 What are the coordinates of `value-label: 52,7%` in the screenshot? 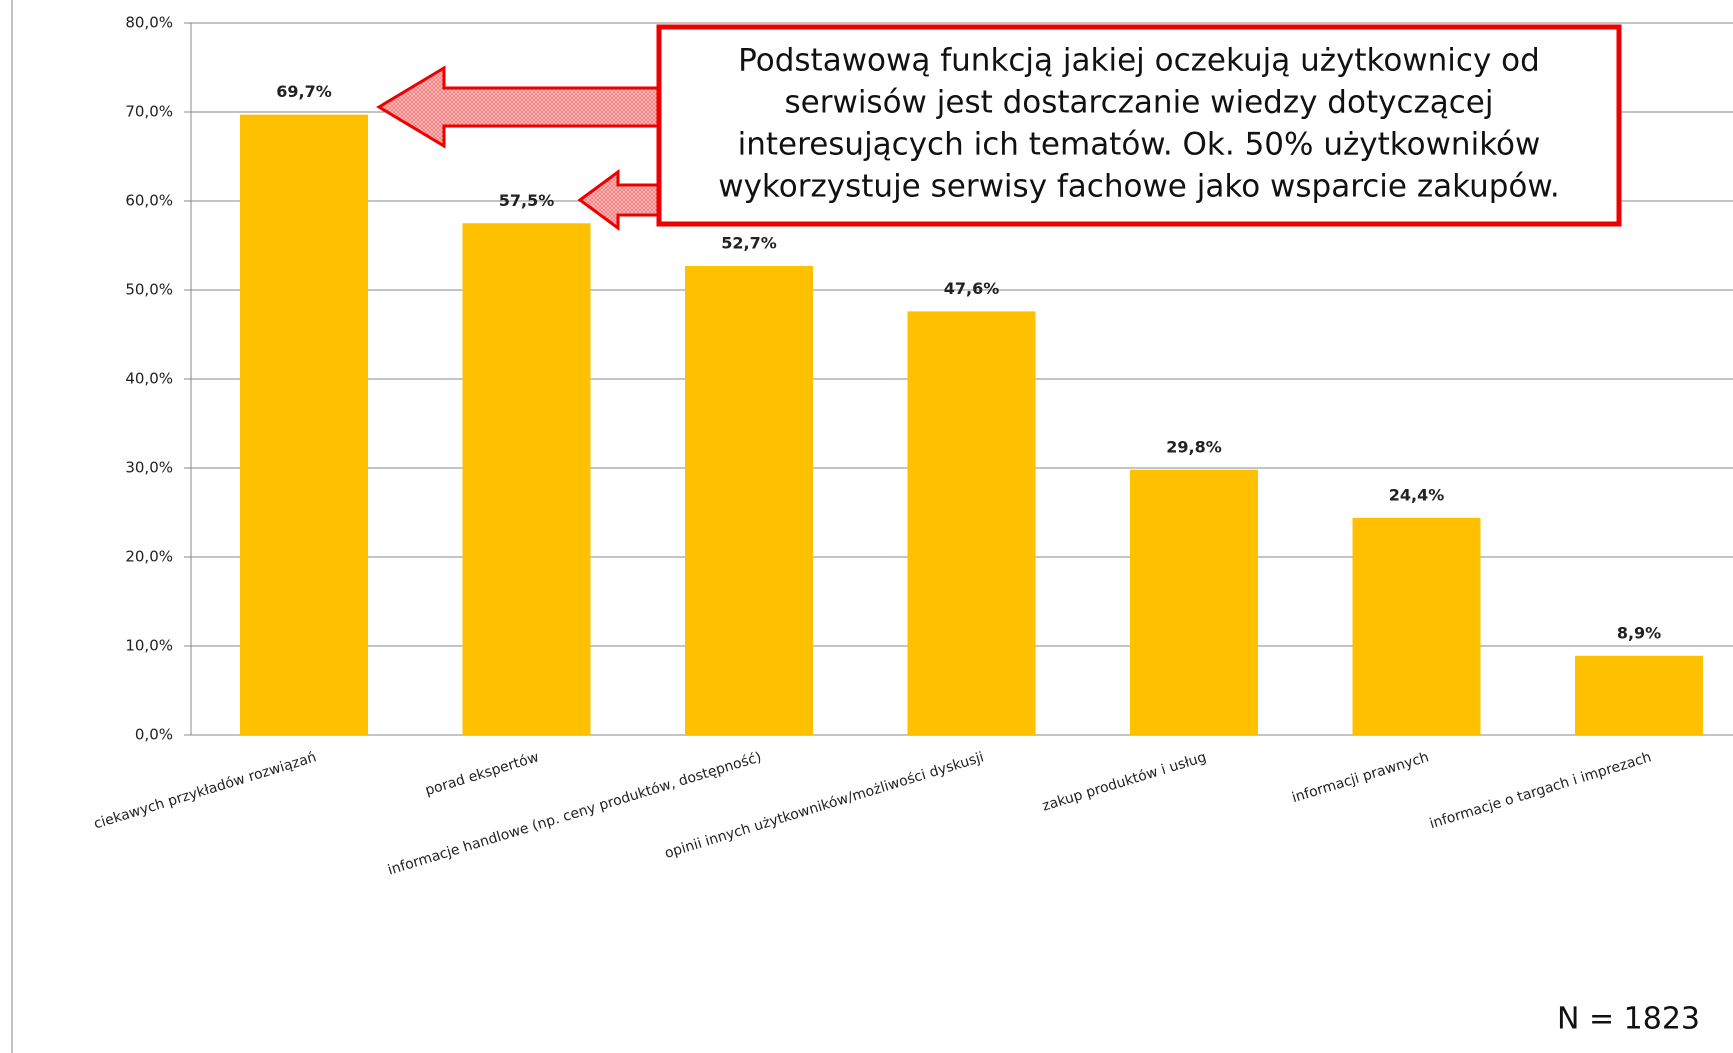 It's located at (749, 242).